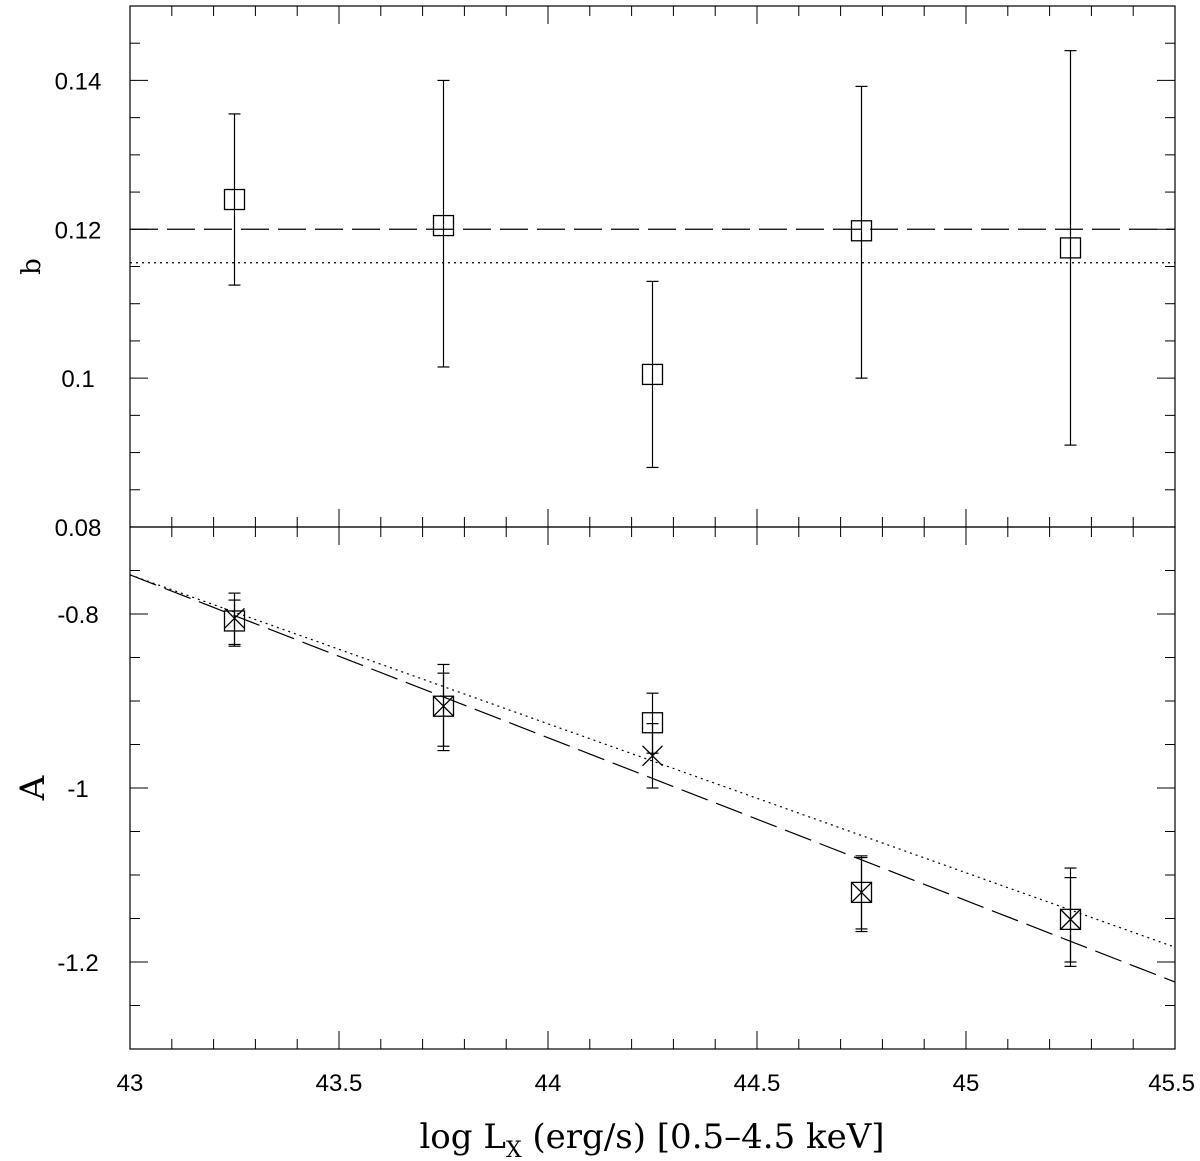  I want to click on top-y-axis-title: b, so click(32, 266).